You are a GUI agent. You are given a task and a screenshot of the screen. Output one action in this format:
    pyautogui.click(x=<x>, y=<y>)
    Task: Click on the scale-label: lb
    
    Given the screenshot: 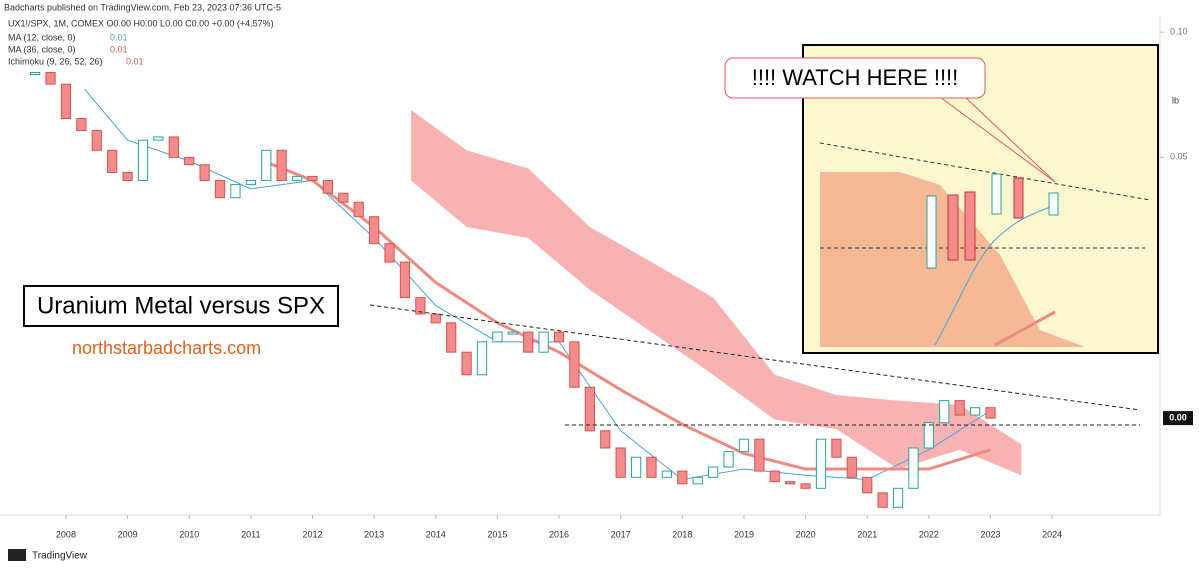 What is the action you would take?
    pyautogui.click(x=1175, y=100)
    